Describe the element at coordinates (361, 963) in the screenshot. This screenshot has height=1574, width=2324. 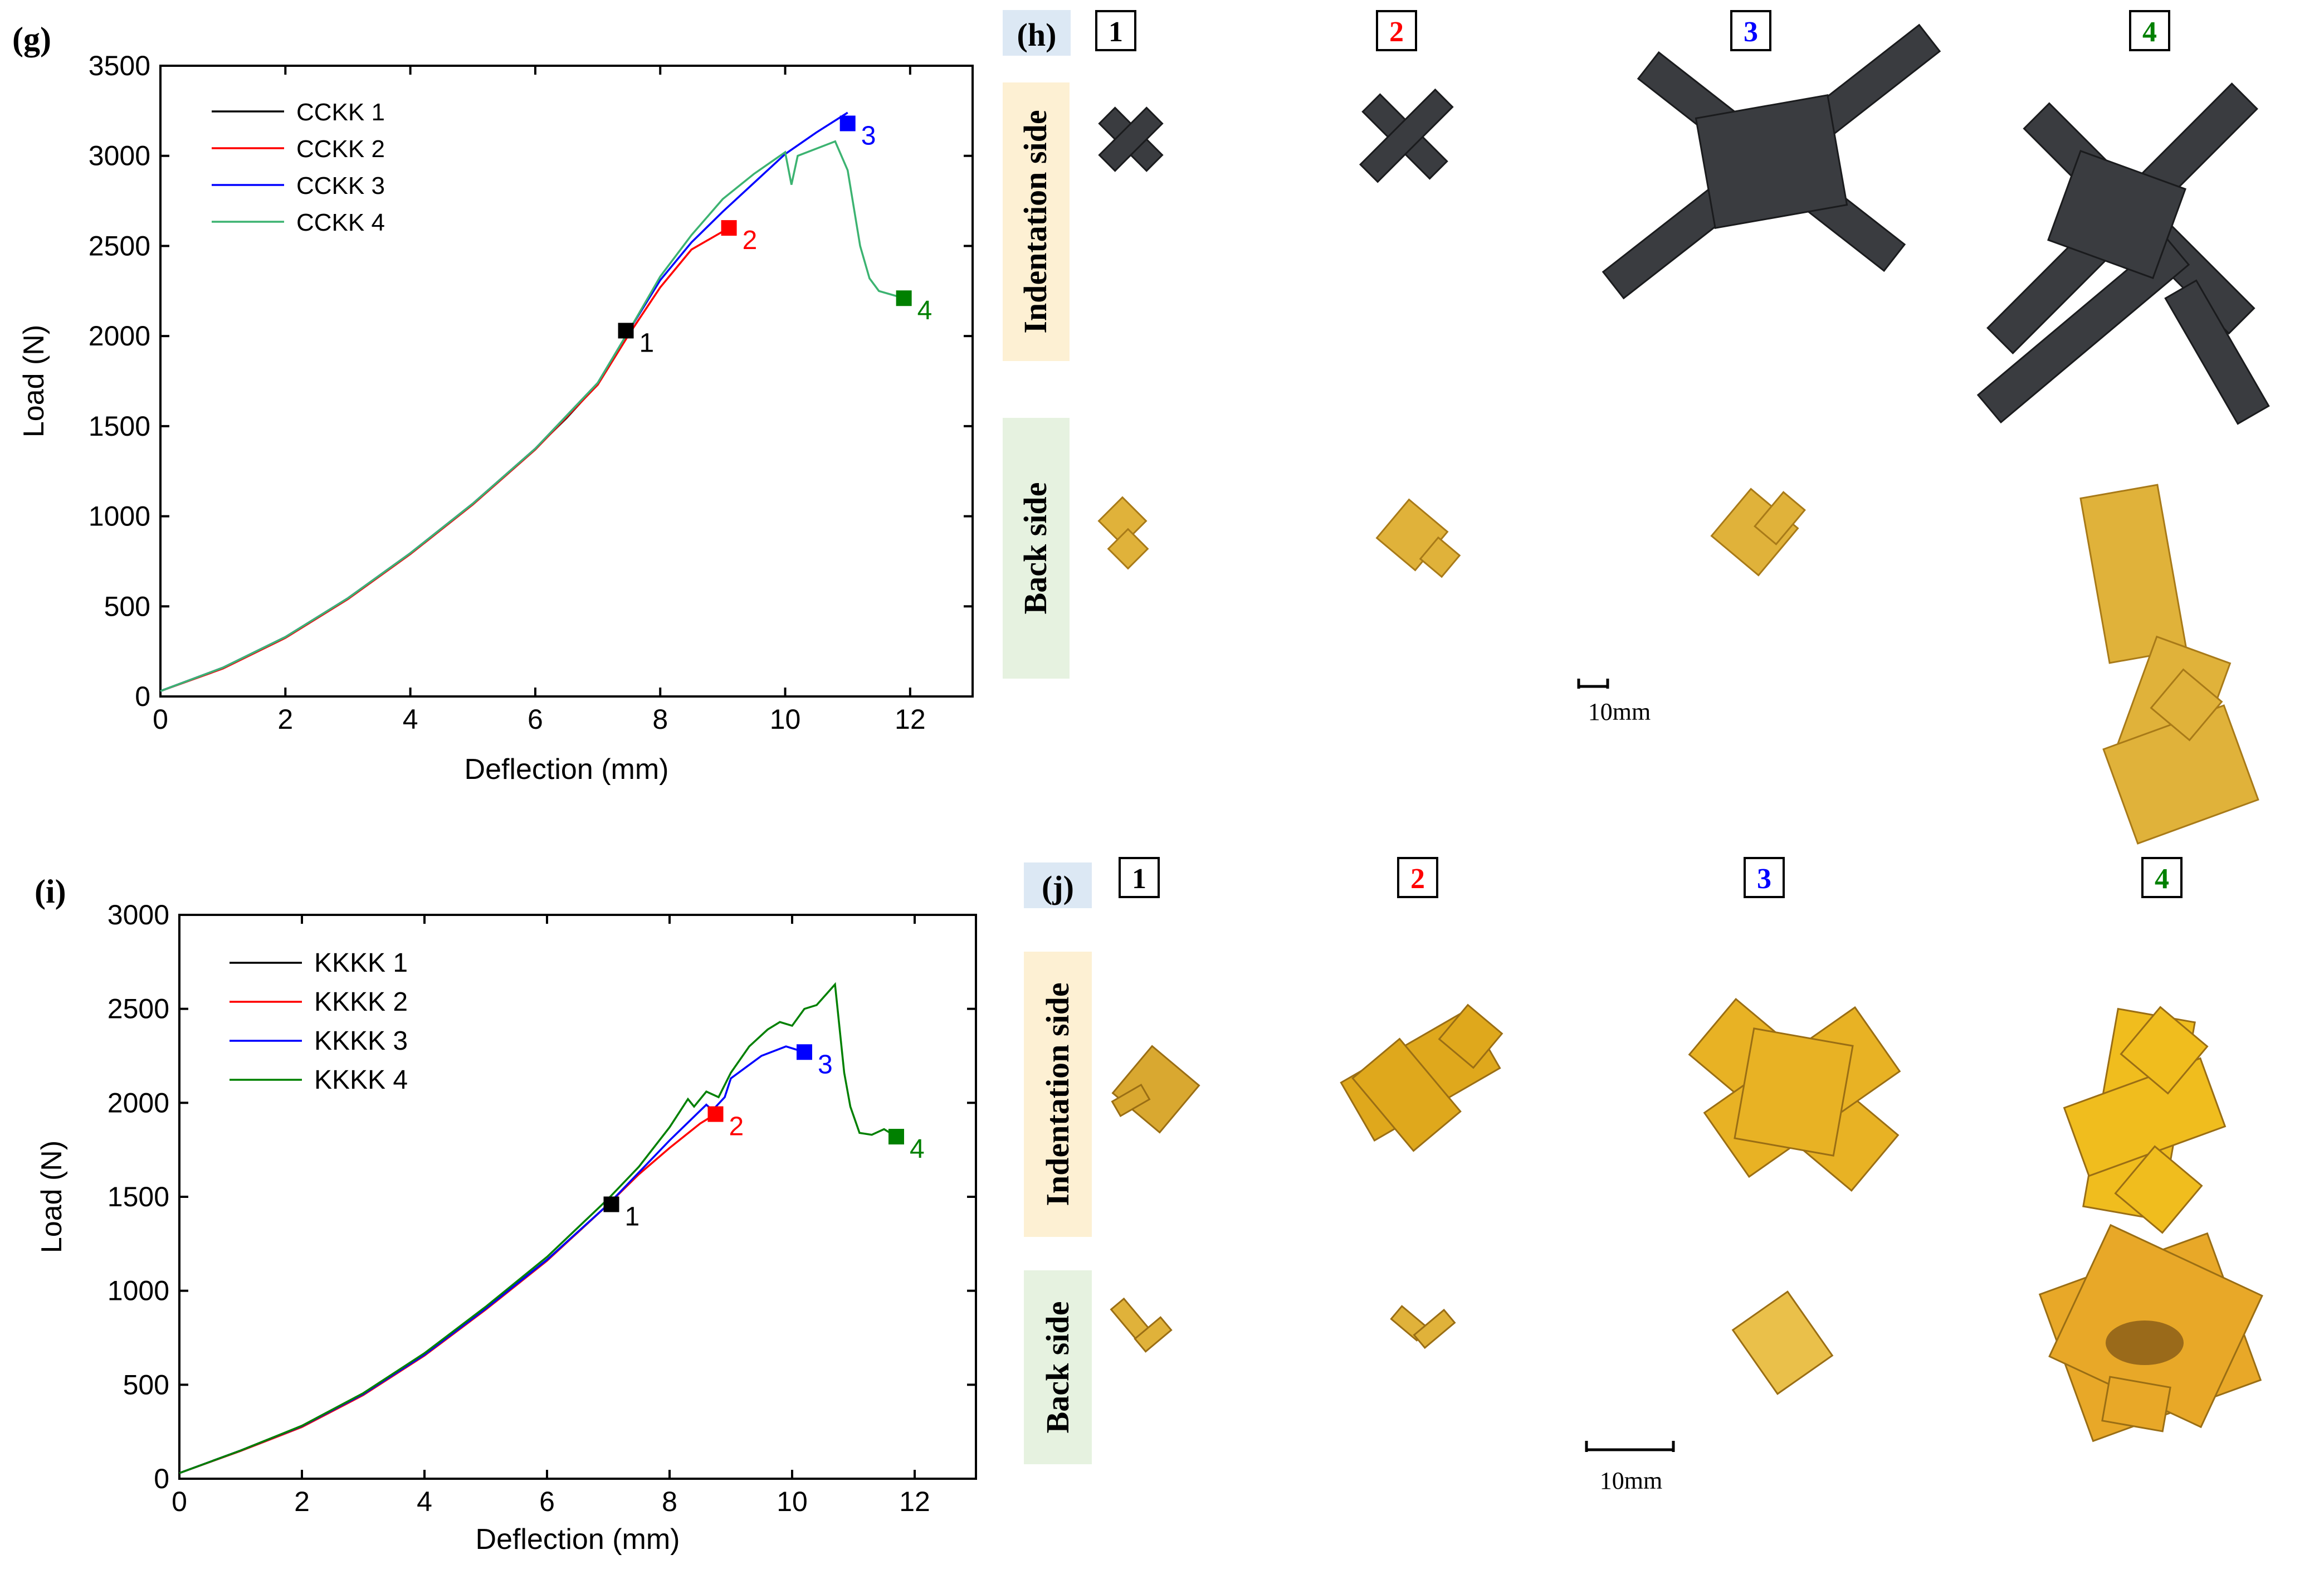
I see `legend-label-i-1: KKKK 1` at that location.